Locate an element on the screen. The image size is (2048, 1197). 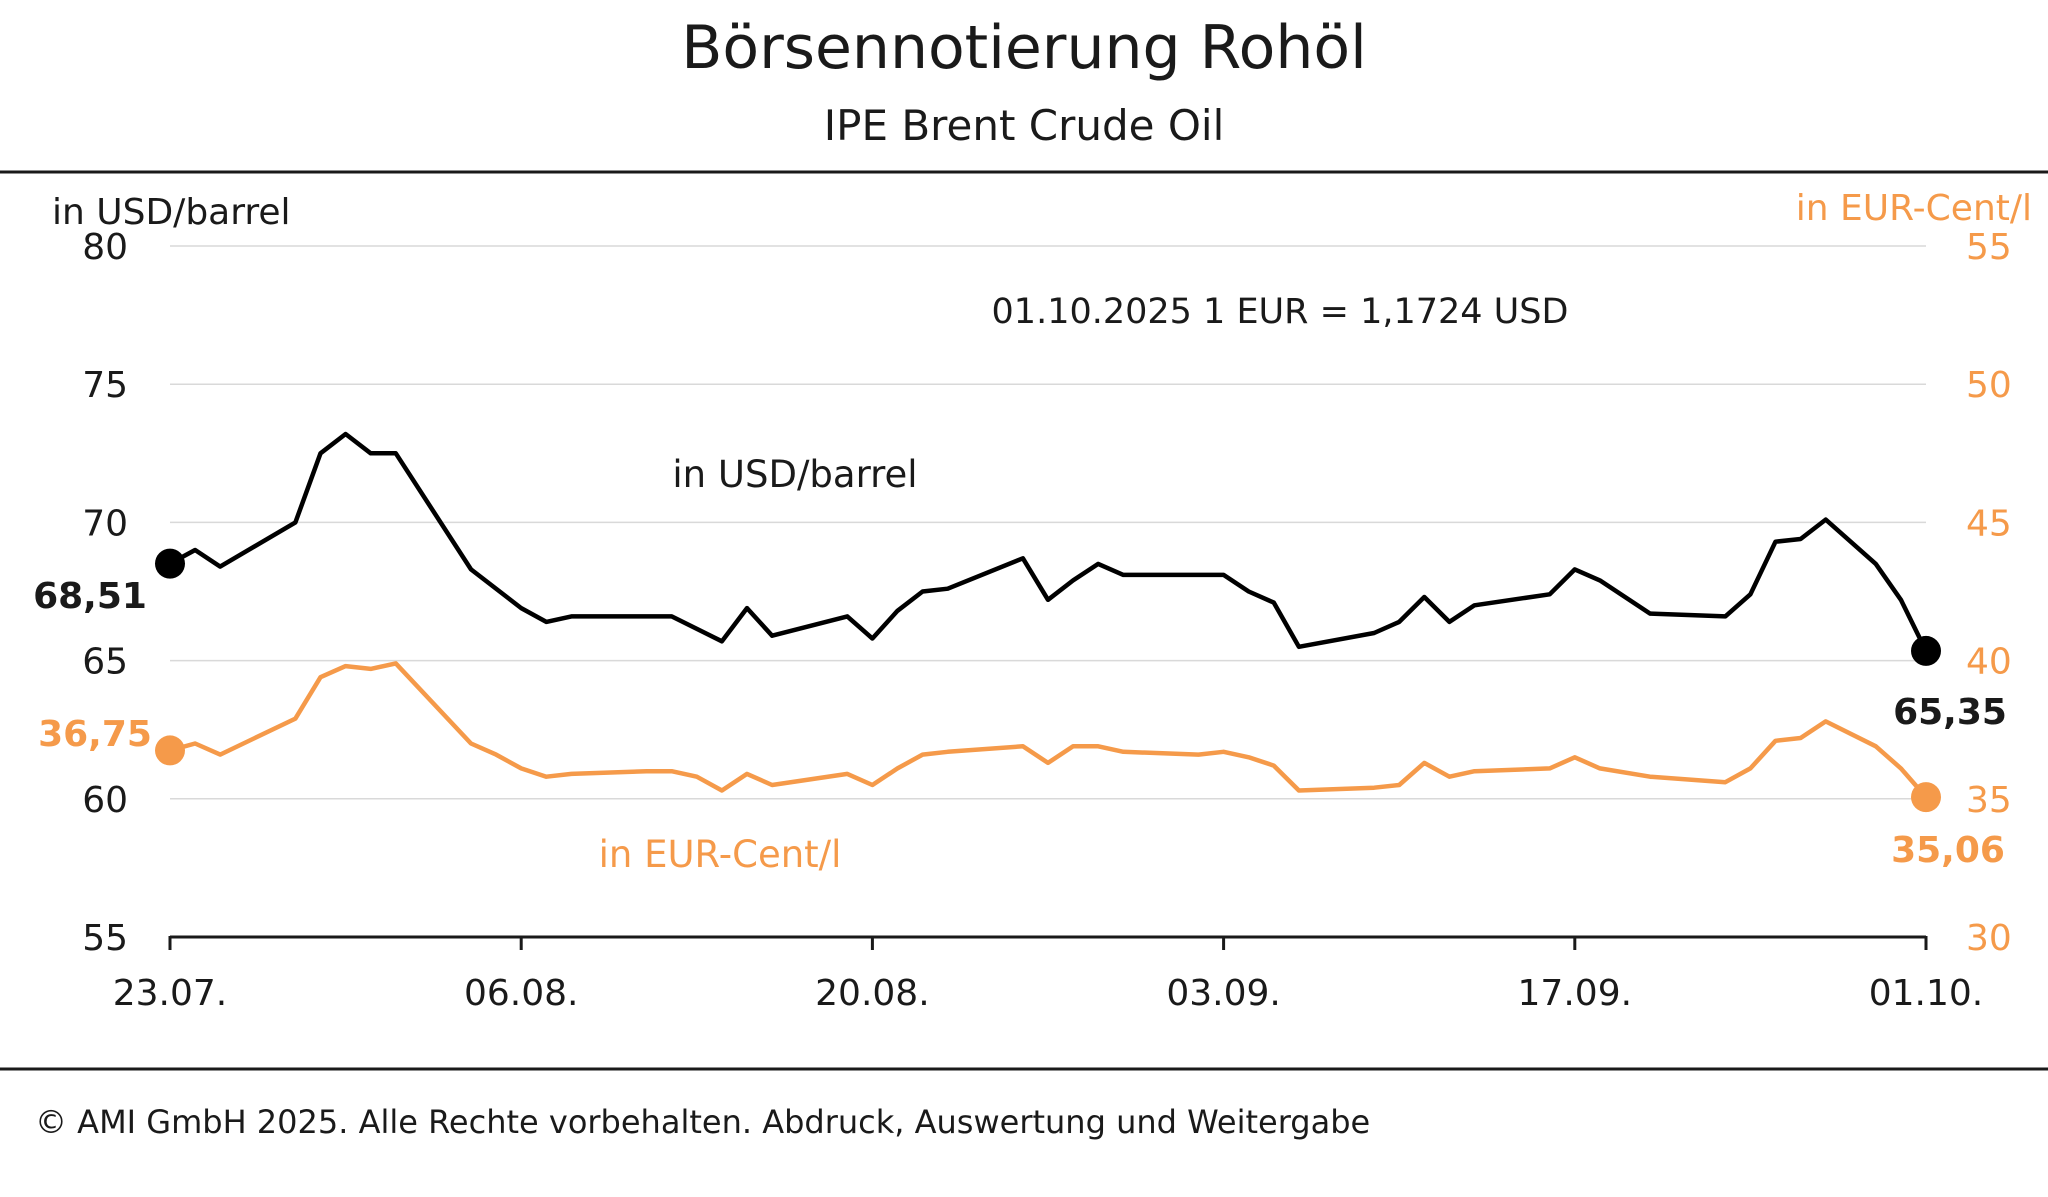
right-tick-label: 35 is located at coordinates (1989, 800).